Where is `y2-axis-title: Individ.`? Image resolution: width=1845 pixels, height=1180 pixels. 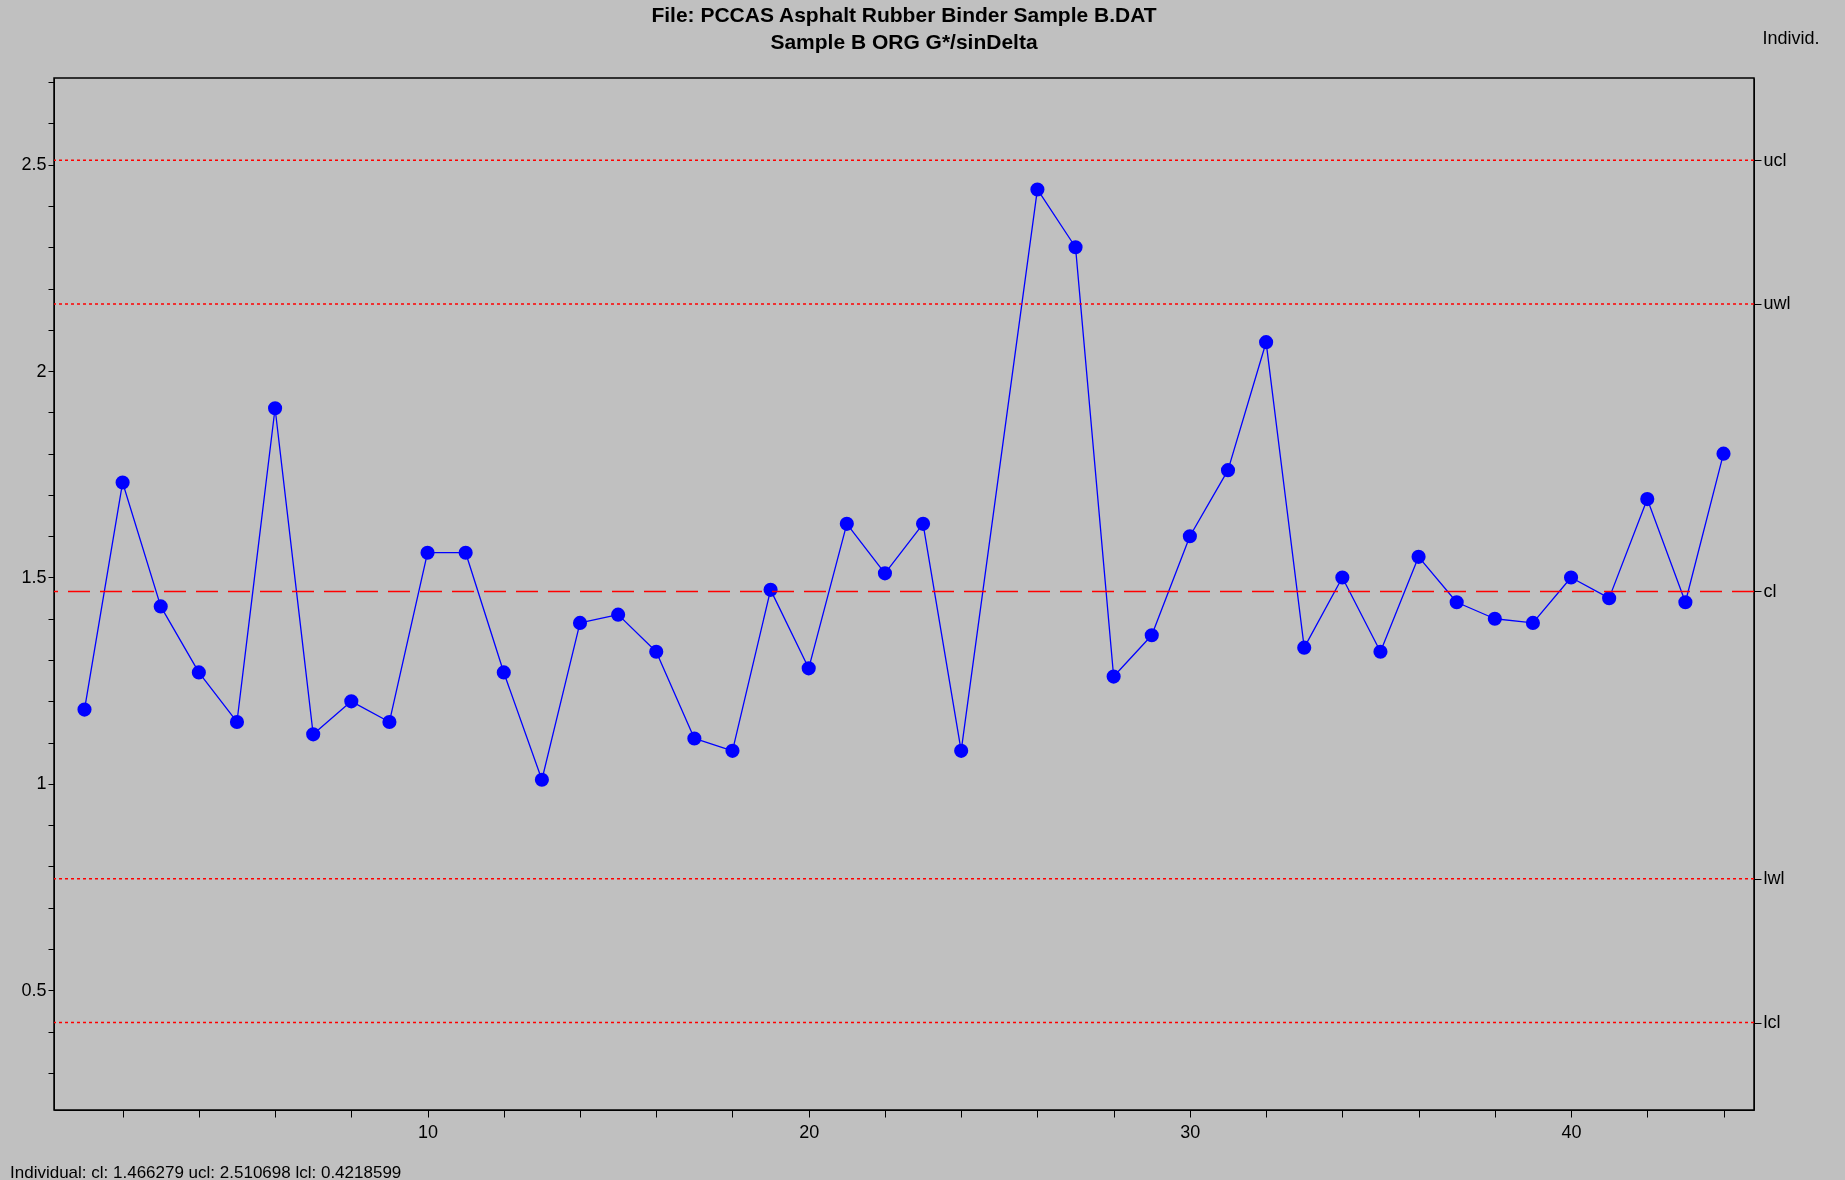
y2-axis-title: Individ. is located at coordinates (1791, 37).